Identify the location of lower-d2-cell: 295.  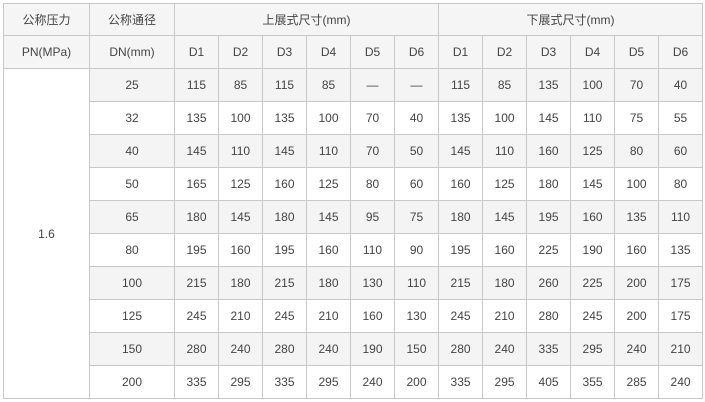
(505, 382).